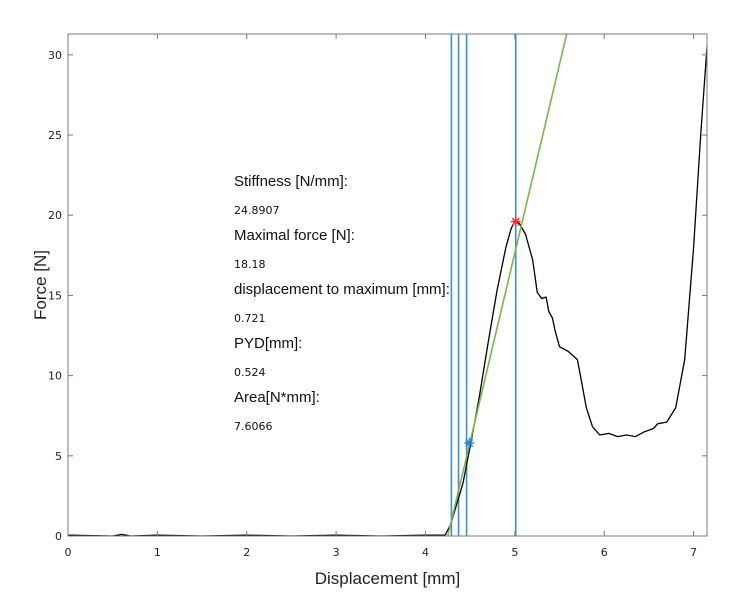 Image resolution: width=743 pixels, height=594 pixels. I want to click on x-tick-label: 5, so click(514, 552).